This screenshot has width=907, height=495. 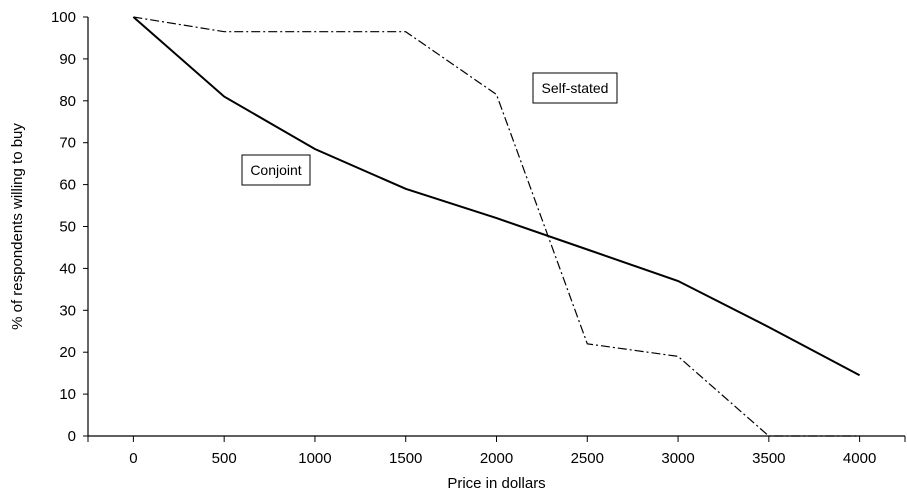 What do you see at coordinates (67, 310) in the screenshot?
I see `y-tick-label: 30` at bounding box center [67, 310].